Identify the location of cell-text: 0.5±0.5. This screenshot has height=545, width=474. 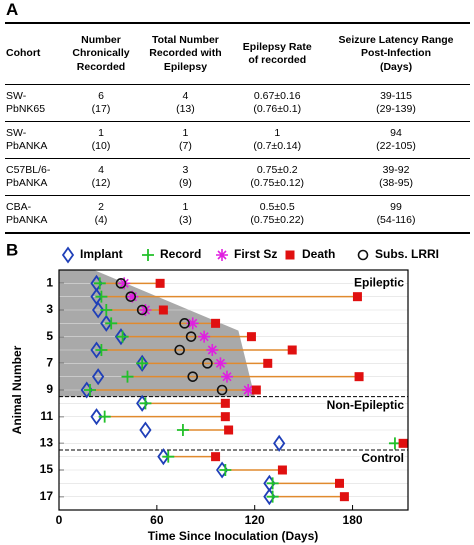
(277, 206).